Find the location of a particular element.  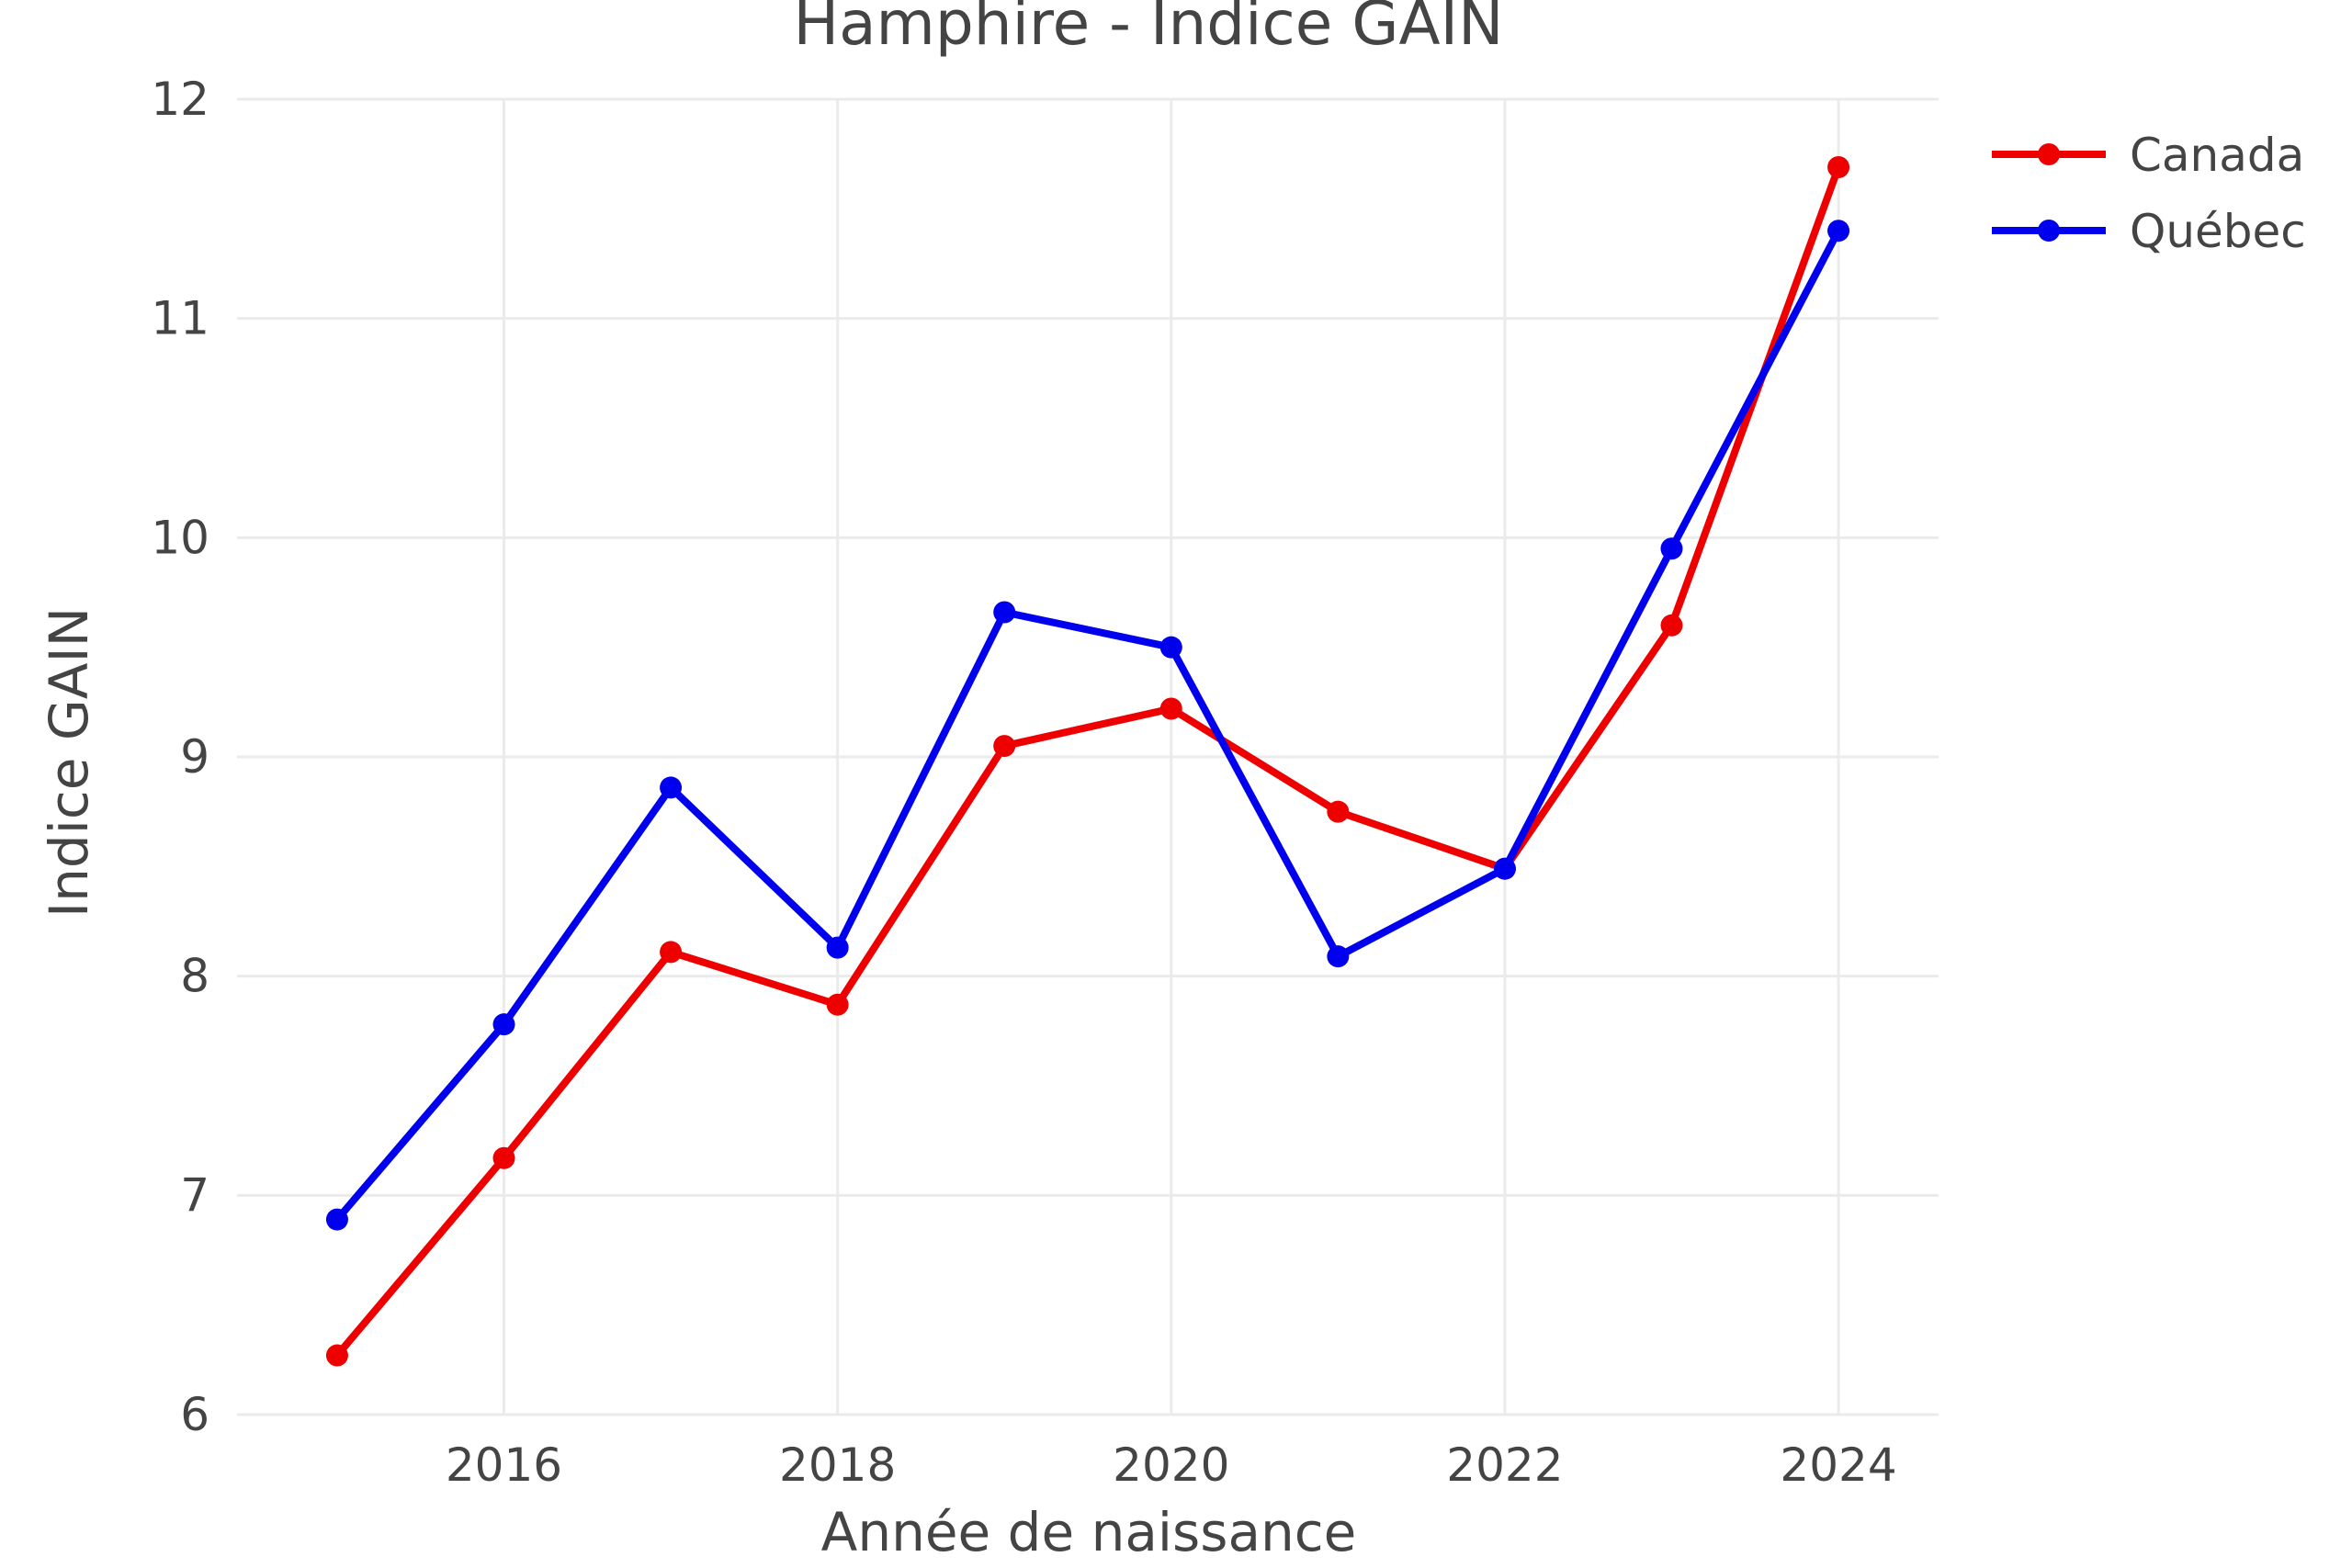

legend-item-quebec: Québec is located at coordinates (2149, 232).